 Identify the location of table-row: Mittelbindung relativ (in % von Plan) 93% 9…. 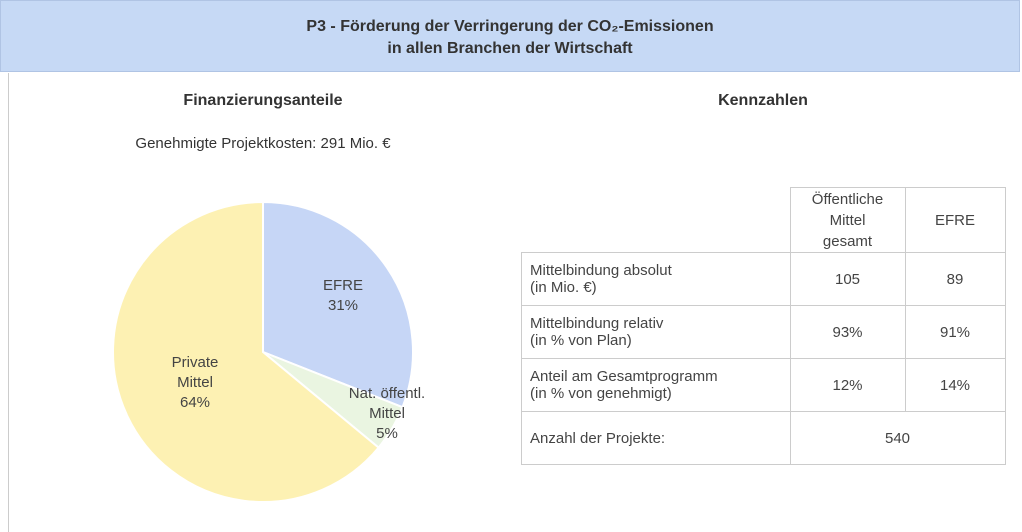
(763, 332).